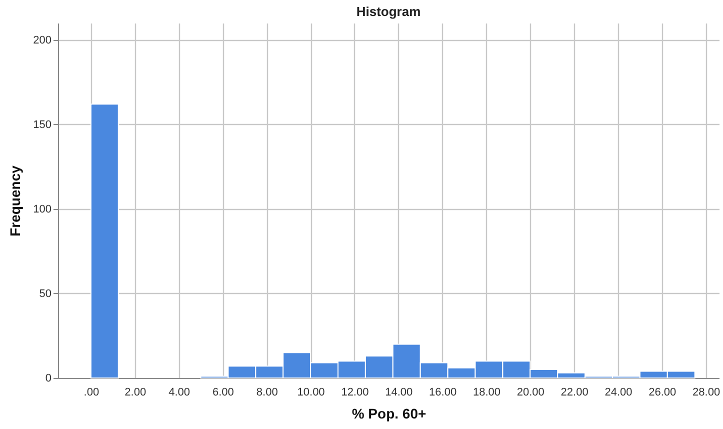 The image size is (723, 429). What do you see at coordinates (706, 392) in the screenshot?
I see `x-tick-label: 28.00` at bounding box center [706, 392].